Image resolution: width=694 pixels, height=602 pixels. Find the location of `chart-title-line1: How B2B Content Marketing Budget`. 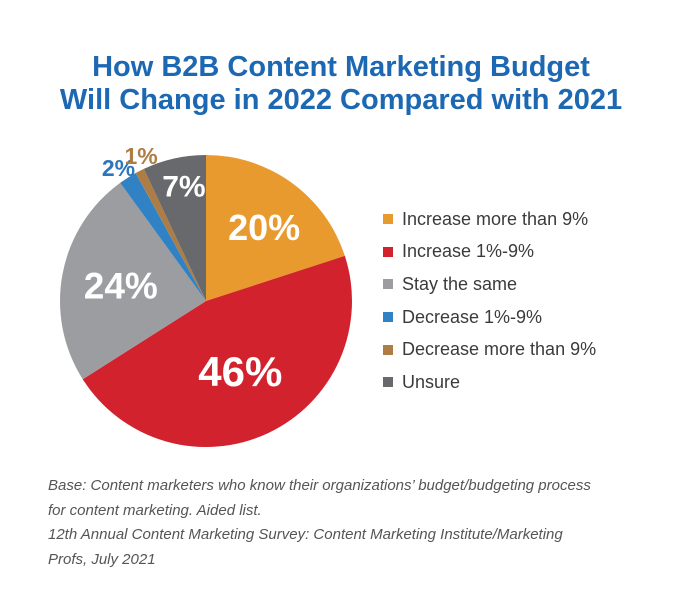

chart-title-line1: How B2B Content Marketing Budget is located at coordinates (341, 67).